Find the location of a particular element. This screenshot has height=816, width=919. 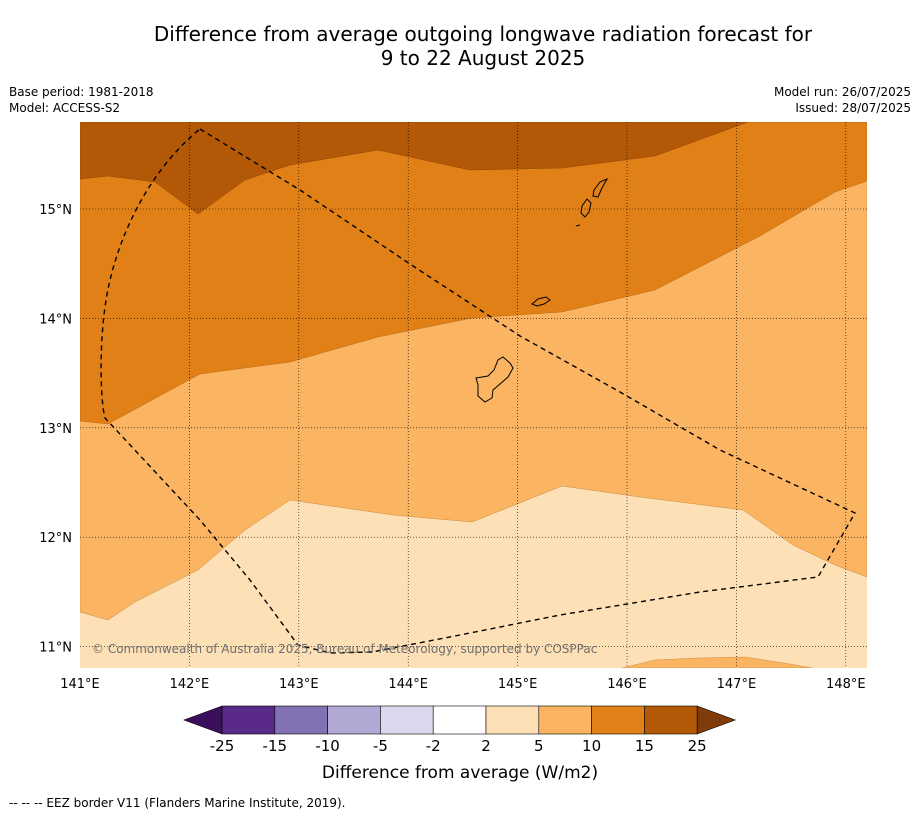

model-name: Model: ACCESS-S2 is located at coordinates (65, 108).